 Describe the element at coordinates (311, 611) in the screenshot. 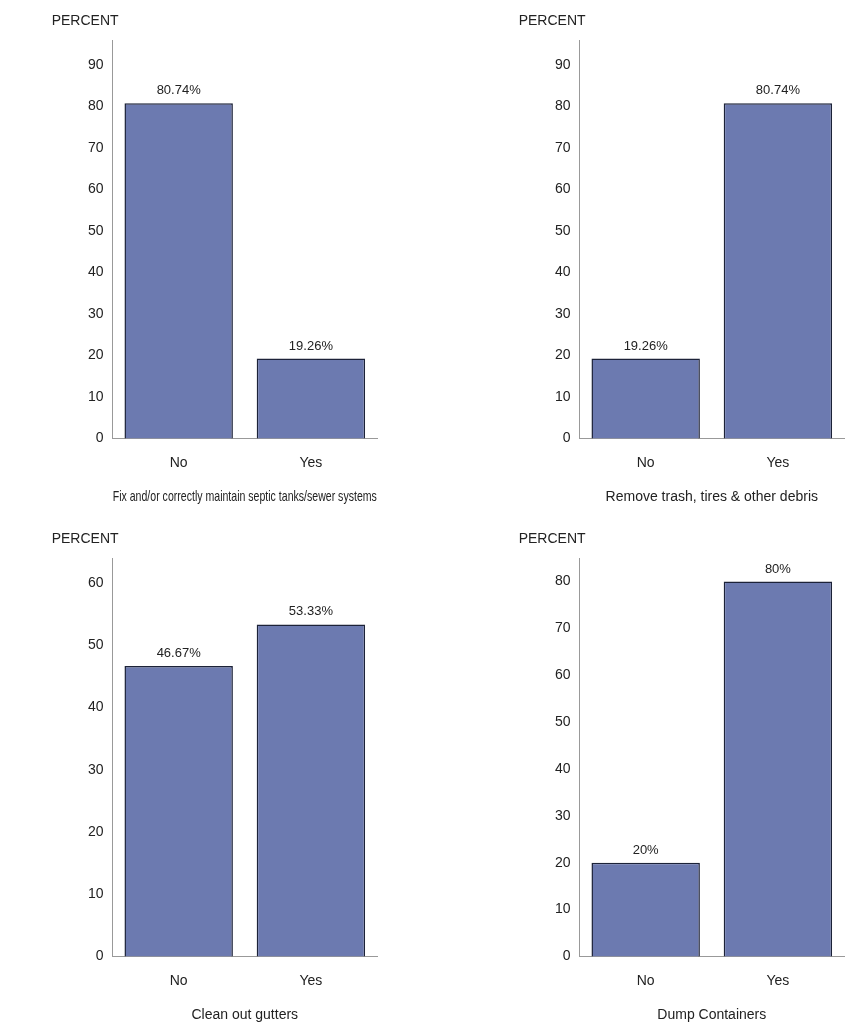

I see `data-label: 53.33%` at that location.